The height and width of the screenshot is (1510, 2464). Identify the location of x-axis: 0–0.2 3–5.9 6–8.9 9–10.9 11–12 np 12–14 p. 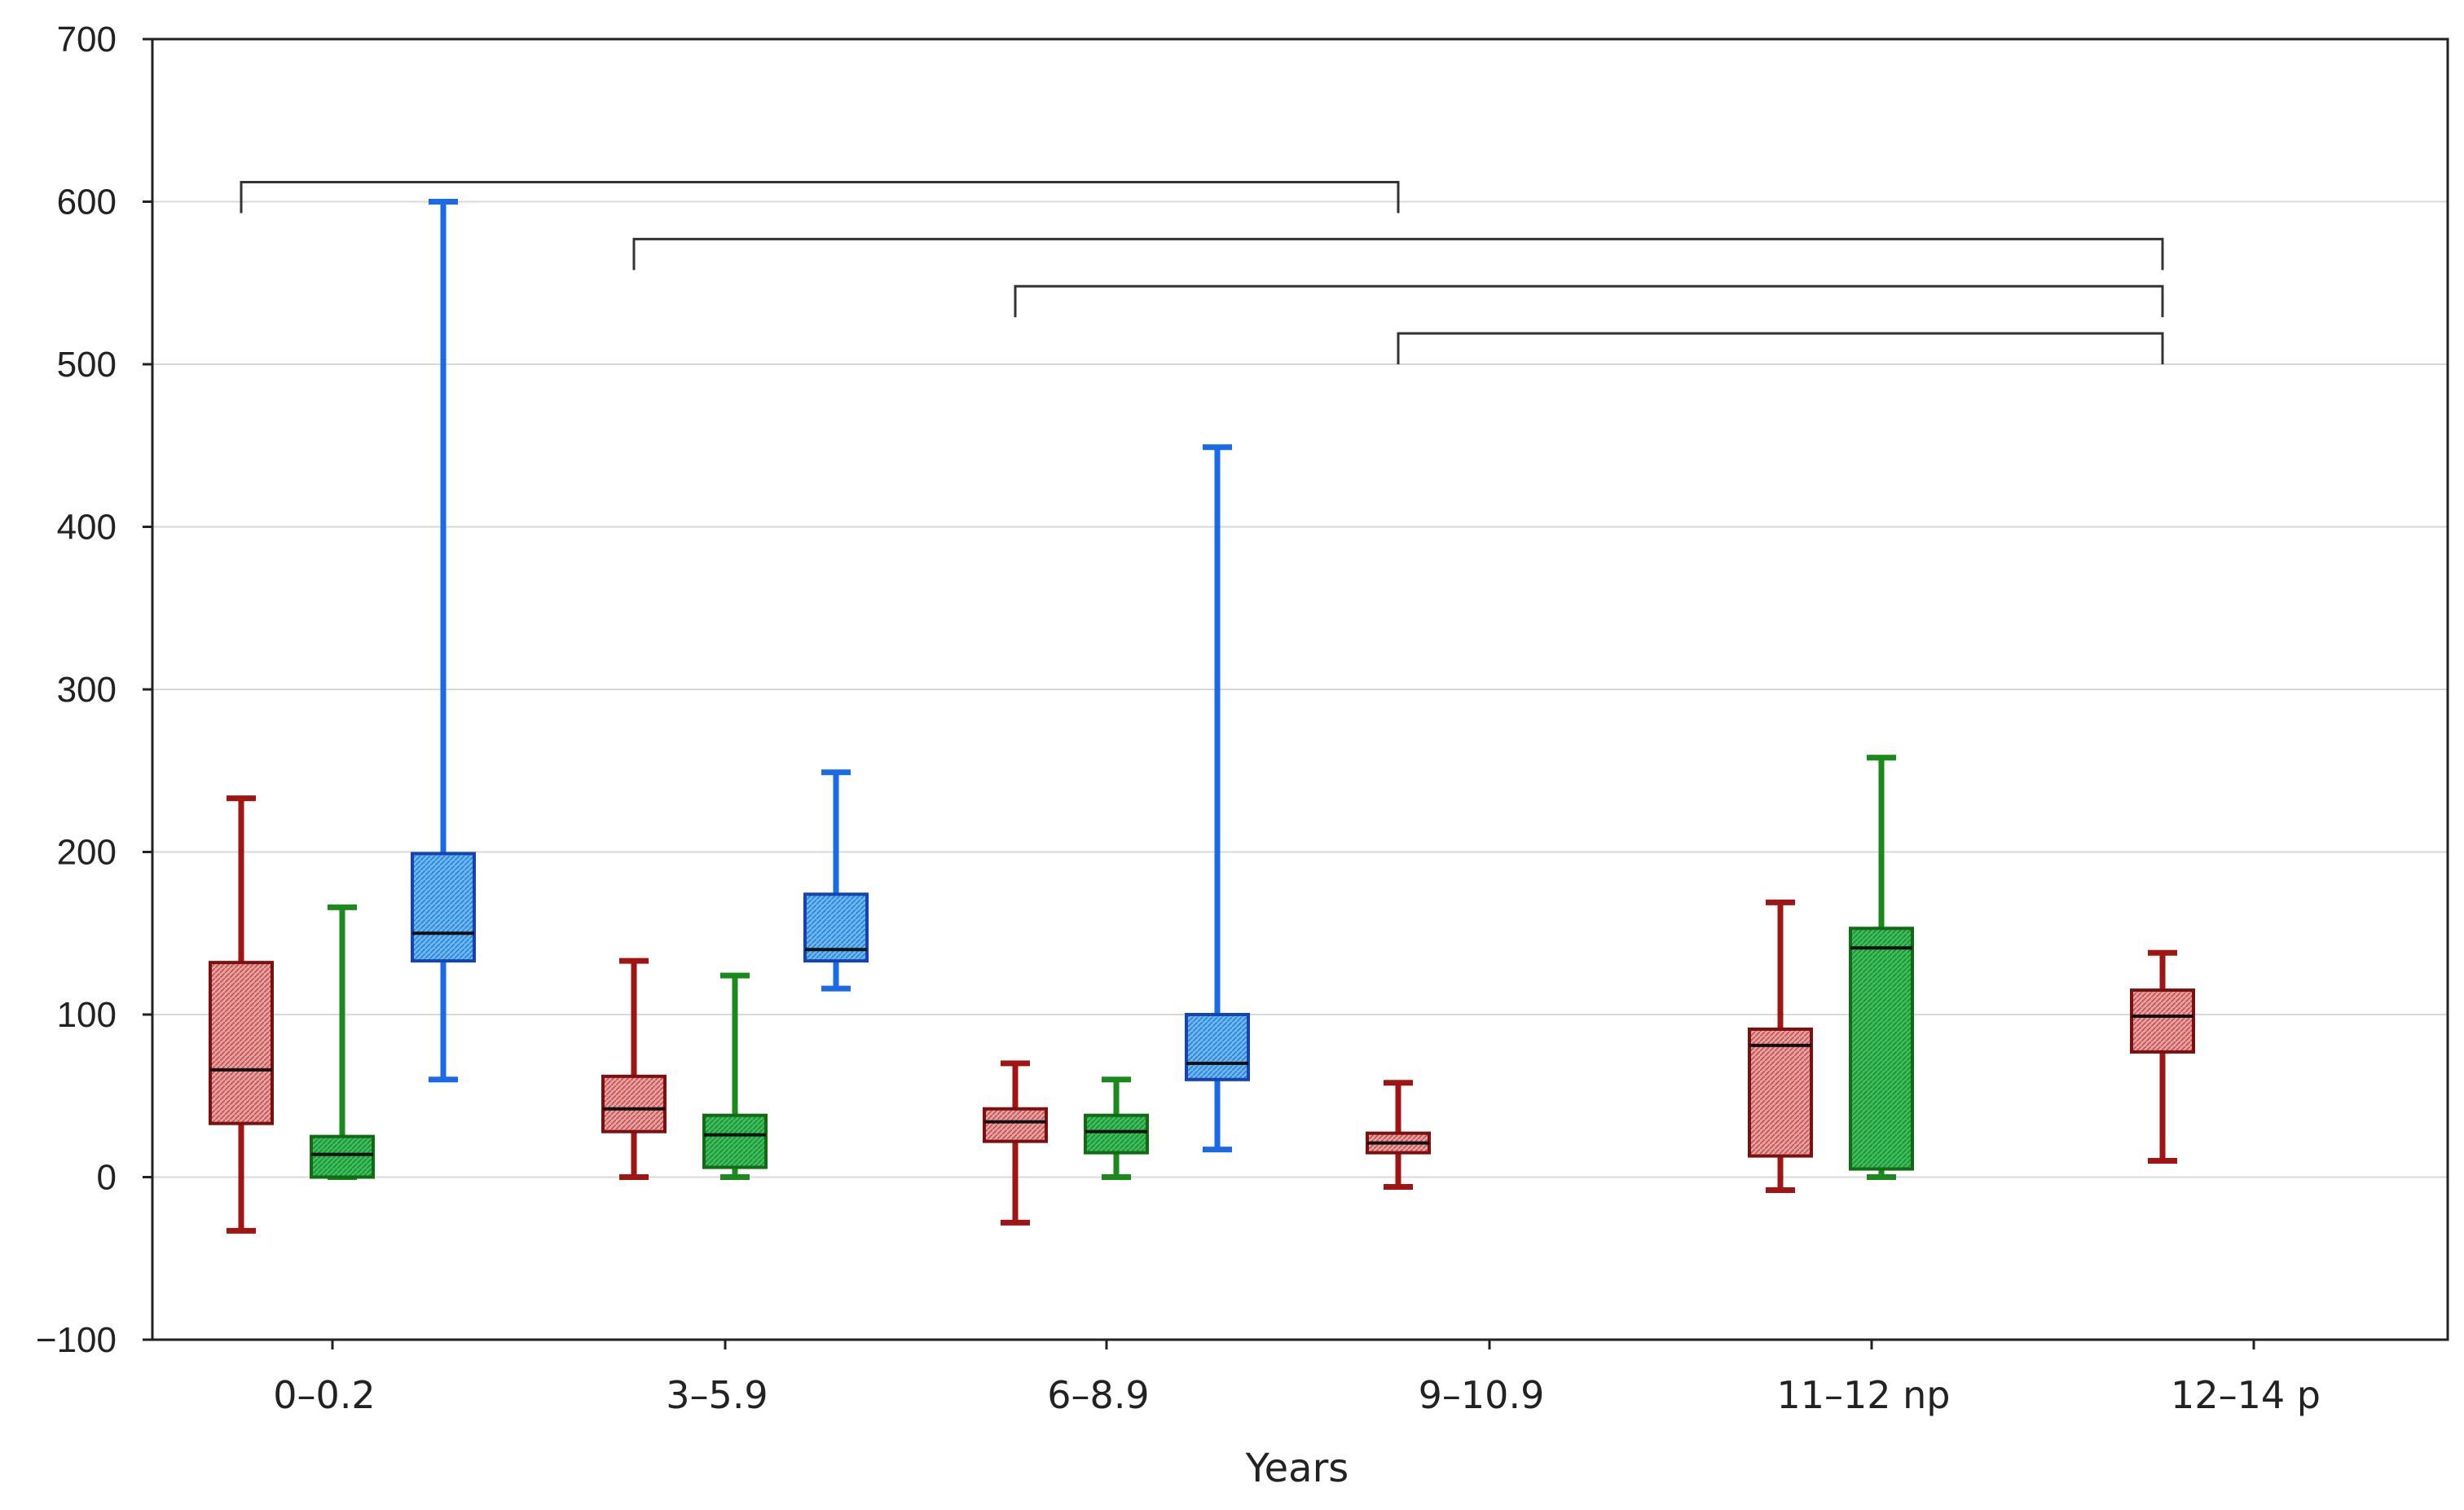
(1297, 1378).